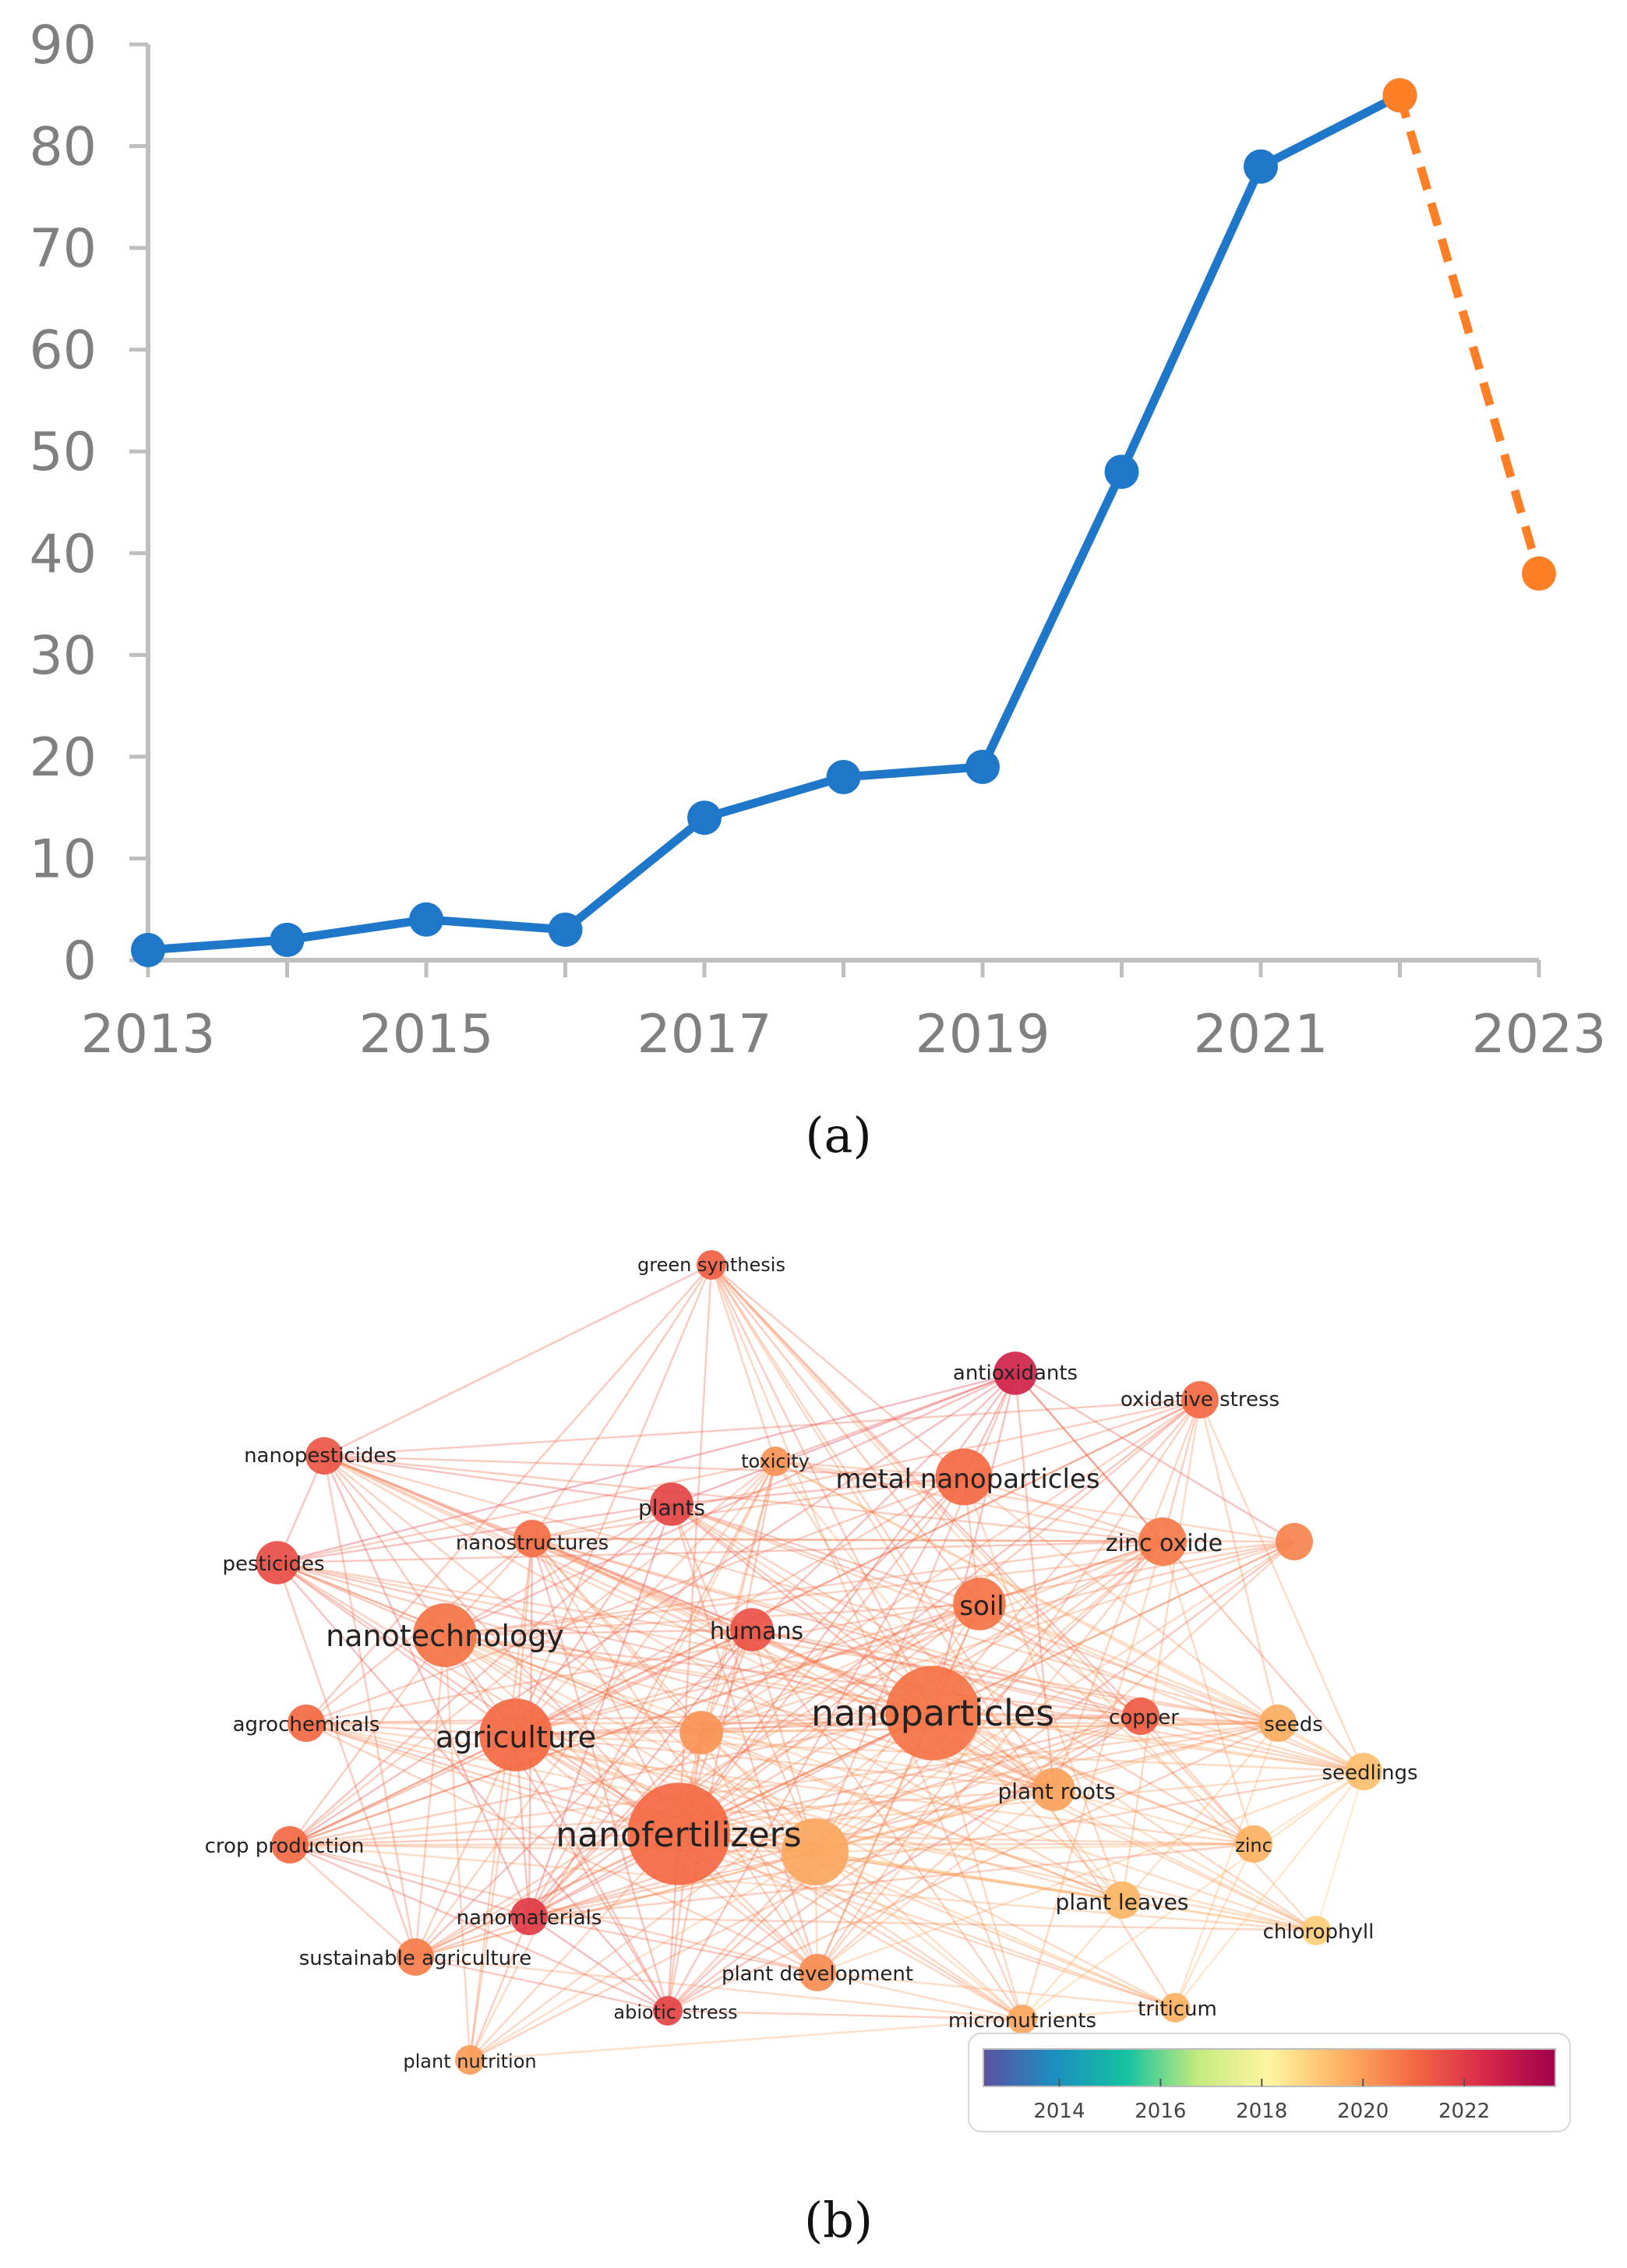  I want to click on node-label: nanofertilizers, so click(678, 1835).